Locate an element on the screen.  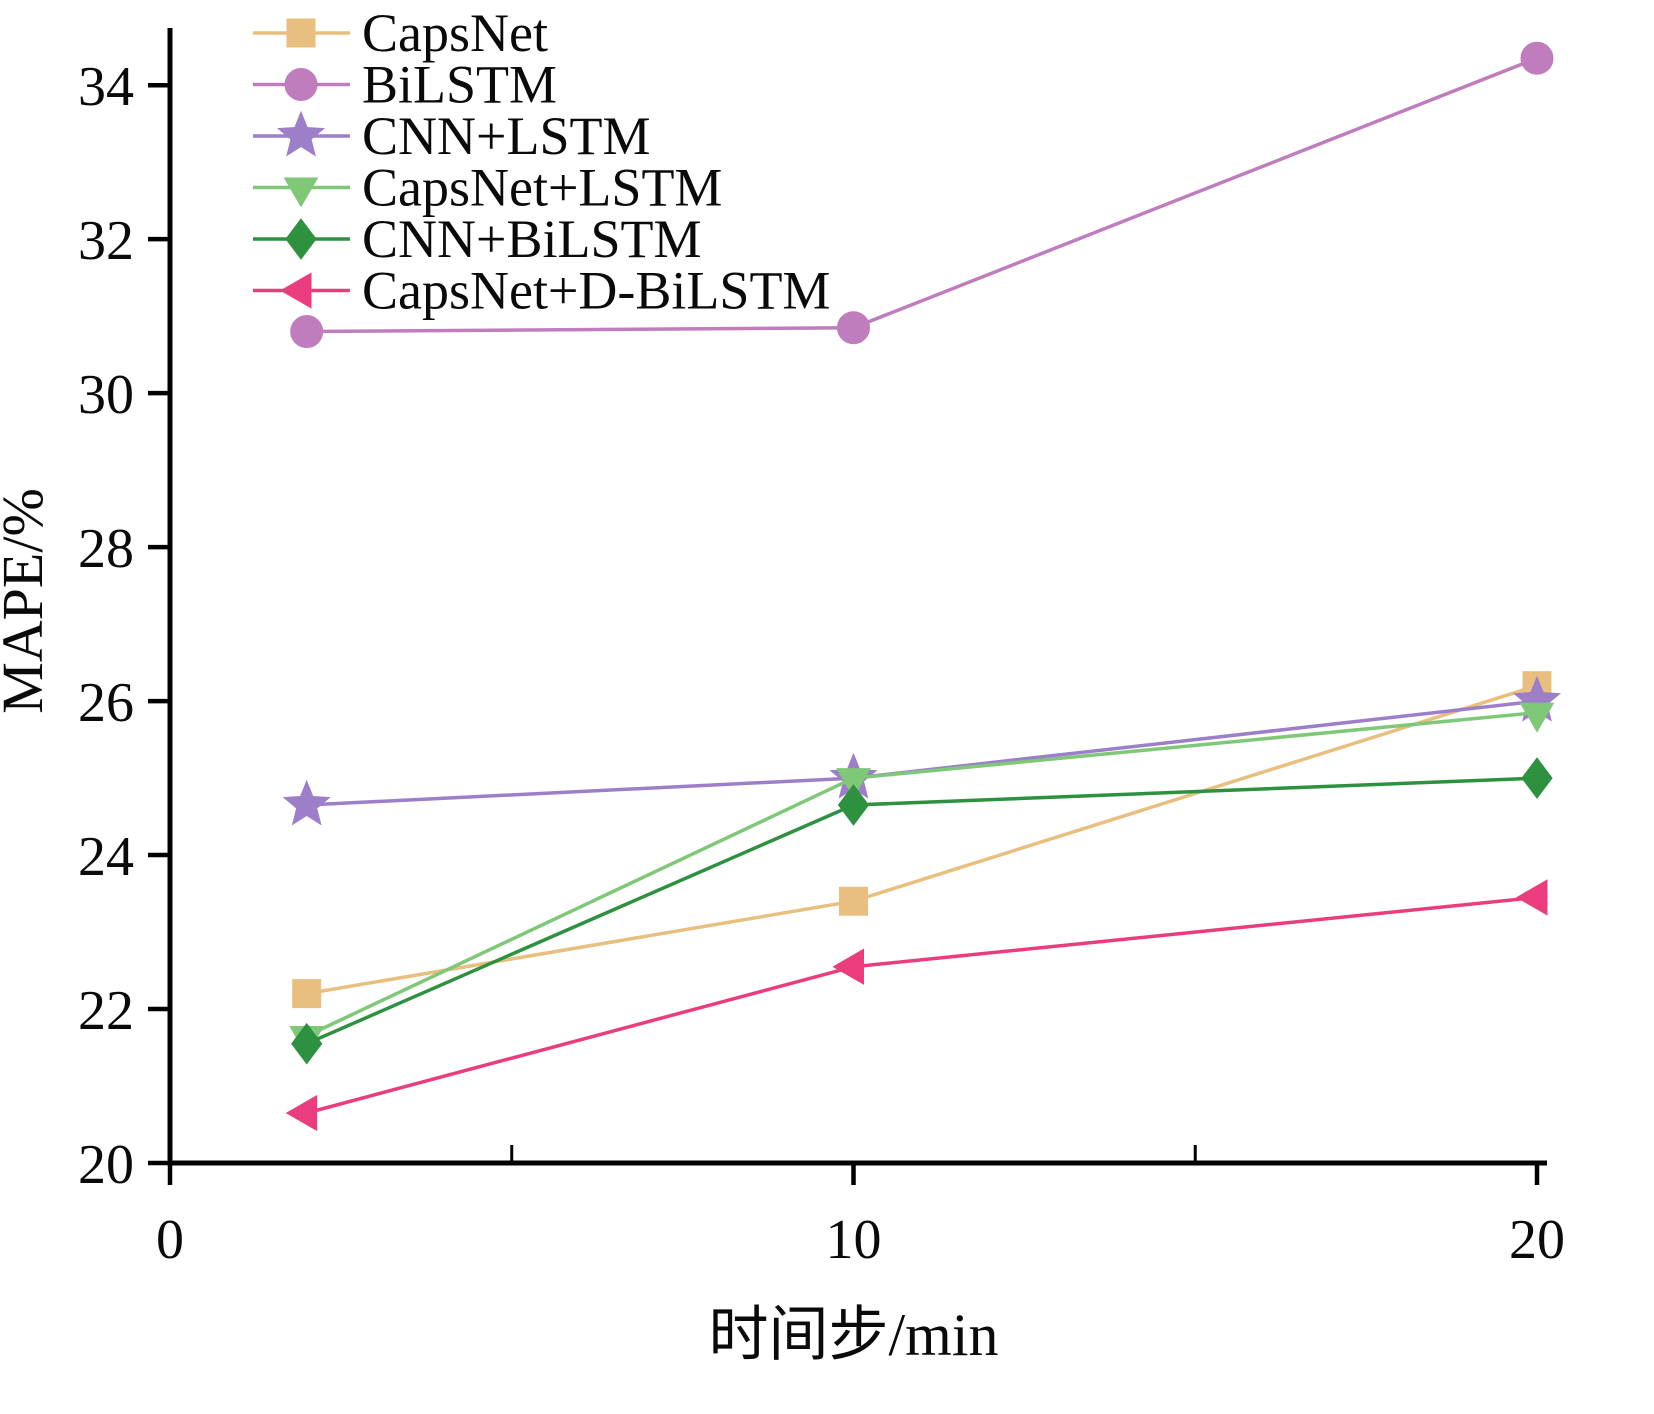
y-tick-label: 30 is located at coordinates (106, 395).